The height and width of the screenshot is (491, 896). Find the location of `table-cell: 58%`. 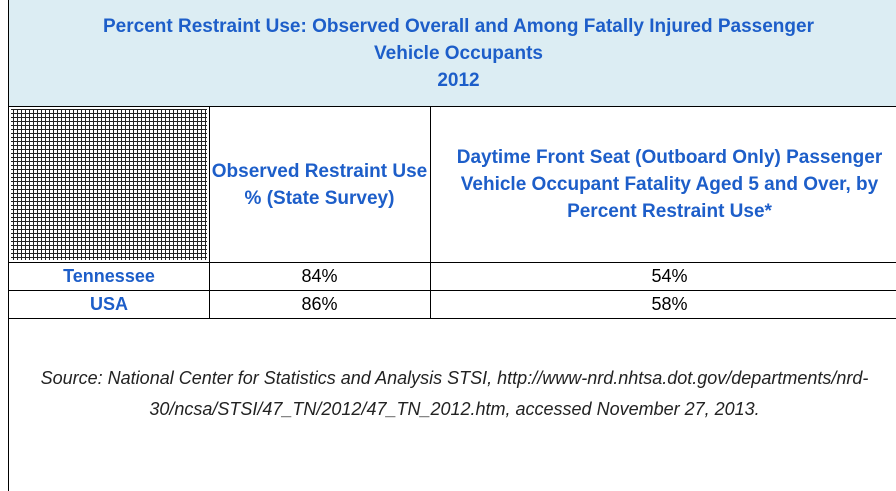

table-cell: 58% is located at coordinates (663, 304).